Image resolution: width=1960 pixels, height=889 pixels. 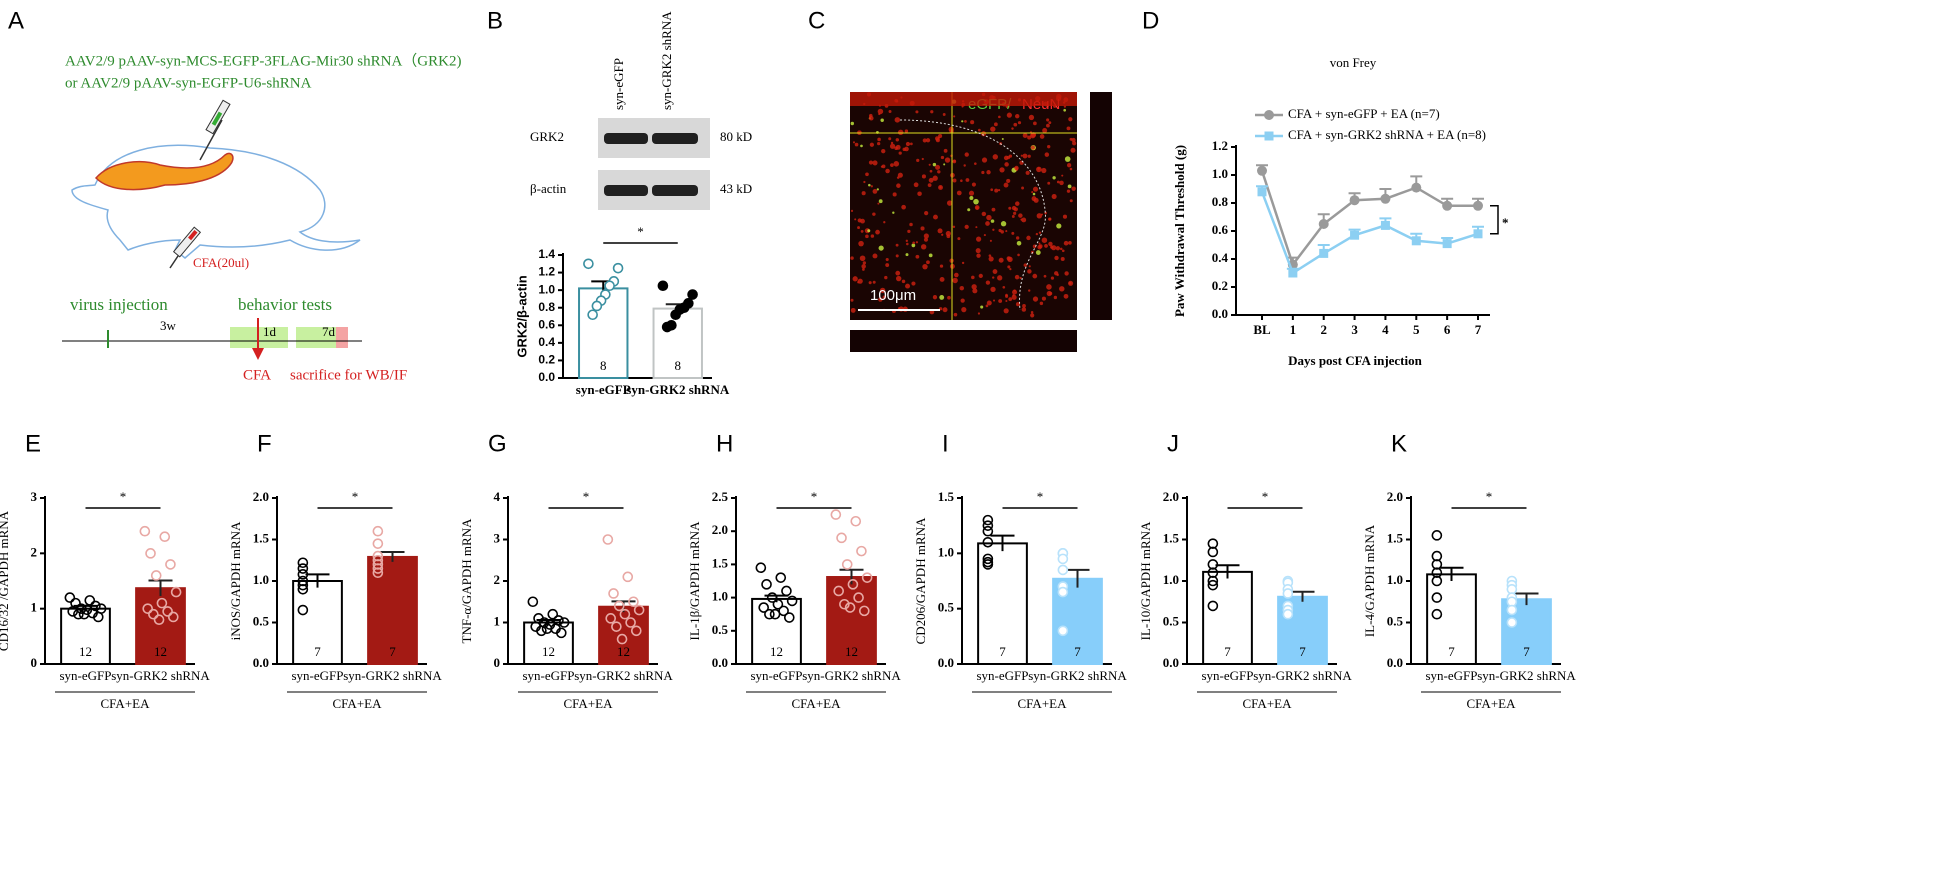 What do you see at coordinates (1353, 62) in the screenshot?
I see `chart-title: von Frey` at bounding box center [1353, 62].